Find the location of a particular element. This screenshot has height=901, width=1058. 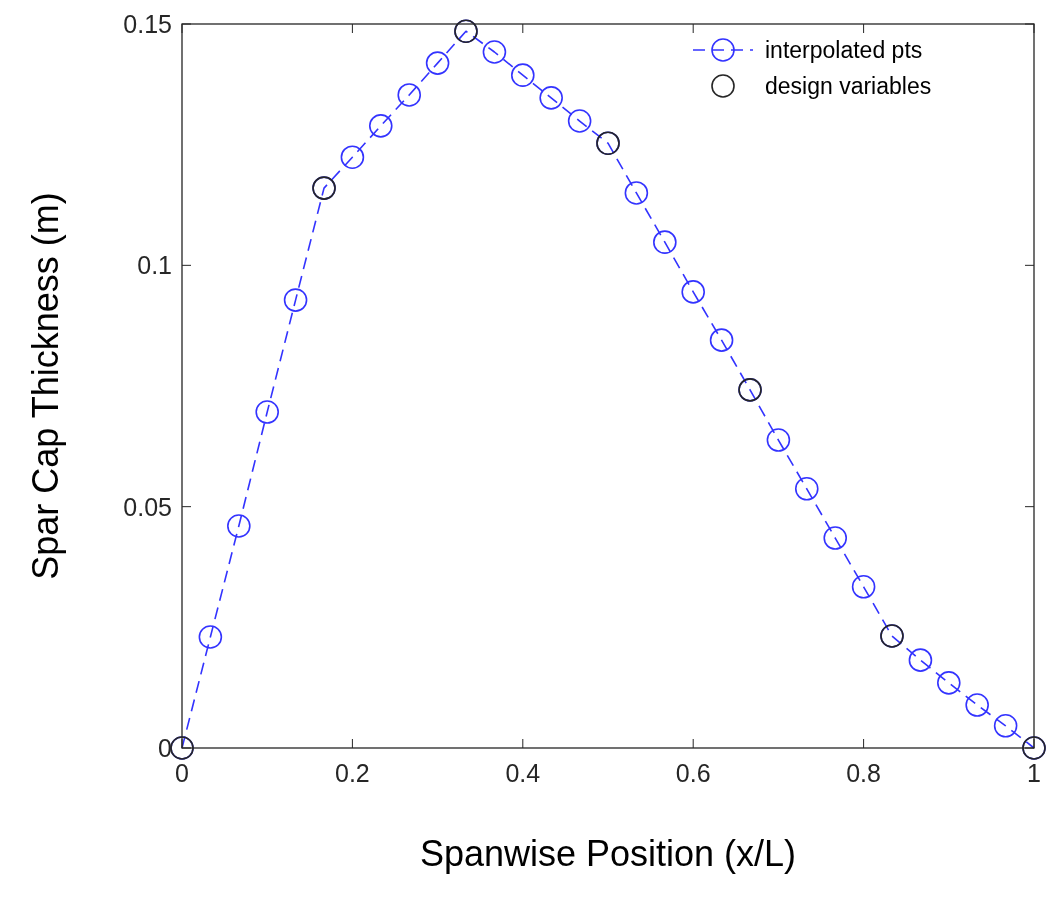

x-tick-label: 0 is located at coordinates (182, 773).